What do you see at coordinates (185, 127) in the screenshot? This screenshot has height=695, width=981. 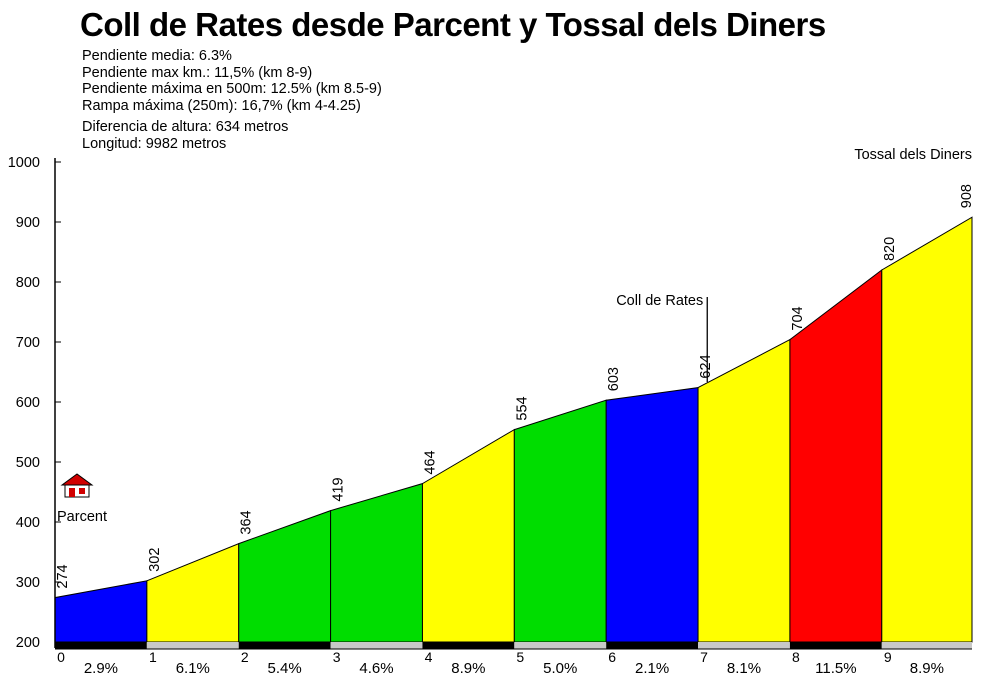 I see `stat-line: Diferencia de altura: 634 metros` at bounding box center [185, 127].